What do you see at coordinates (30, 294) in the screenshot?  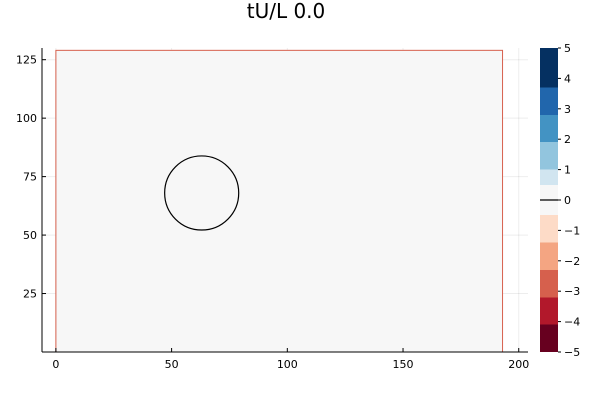 I see `y-tick-label: 25` at bounding box center [30, 294].